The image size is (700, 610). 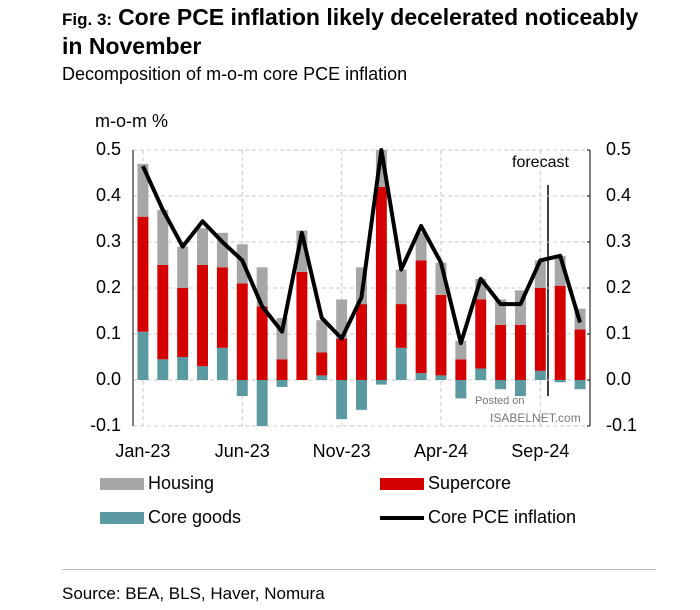 What do you see at coordinates (87, 19) in the screenshot?
I see `fig-label: Fig. 3:` at bounding box center [87, 19].